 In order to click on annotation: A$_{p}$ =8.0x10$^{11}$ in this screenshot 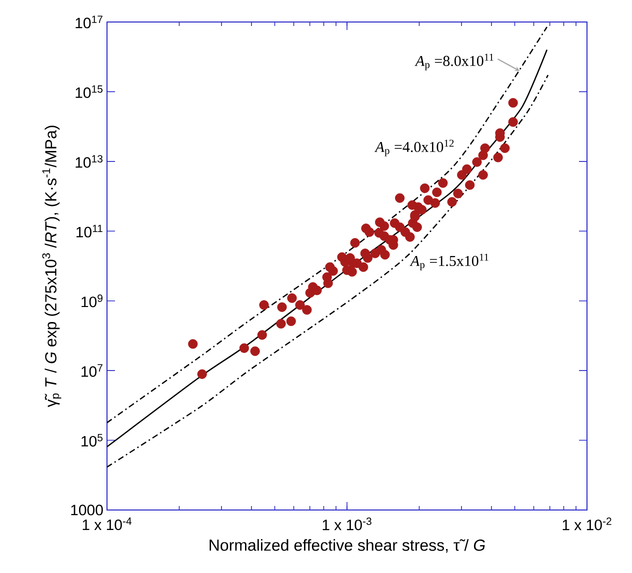, I will do `click(454, 62)`.